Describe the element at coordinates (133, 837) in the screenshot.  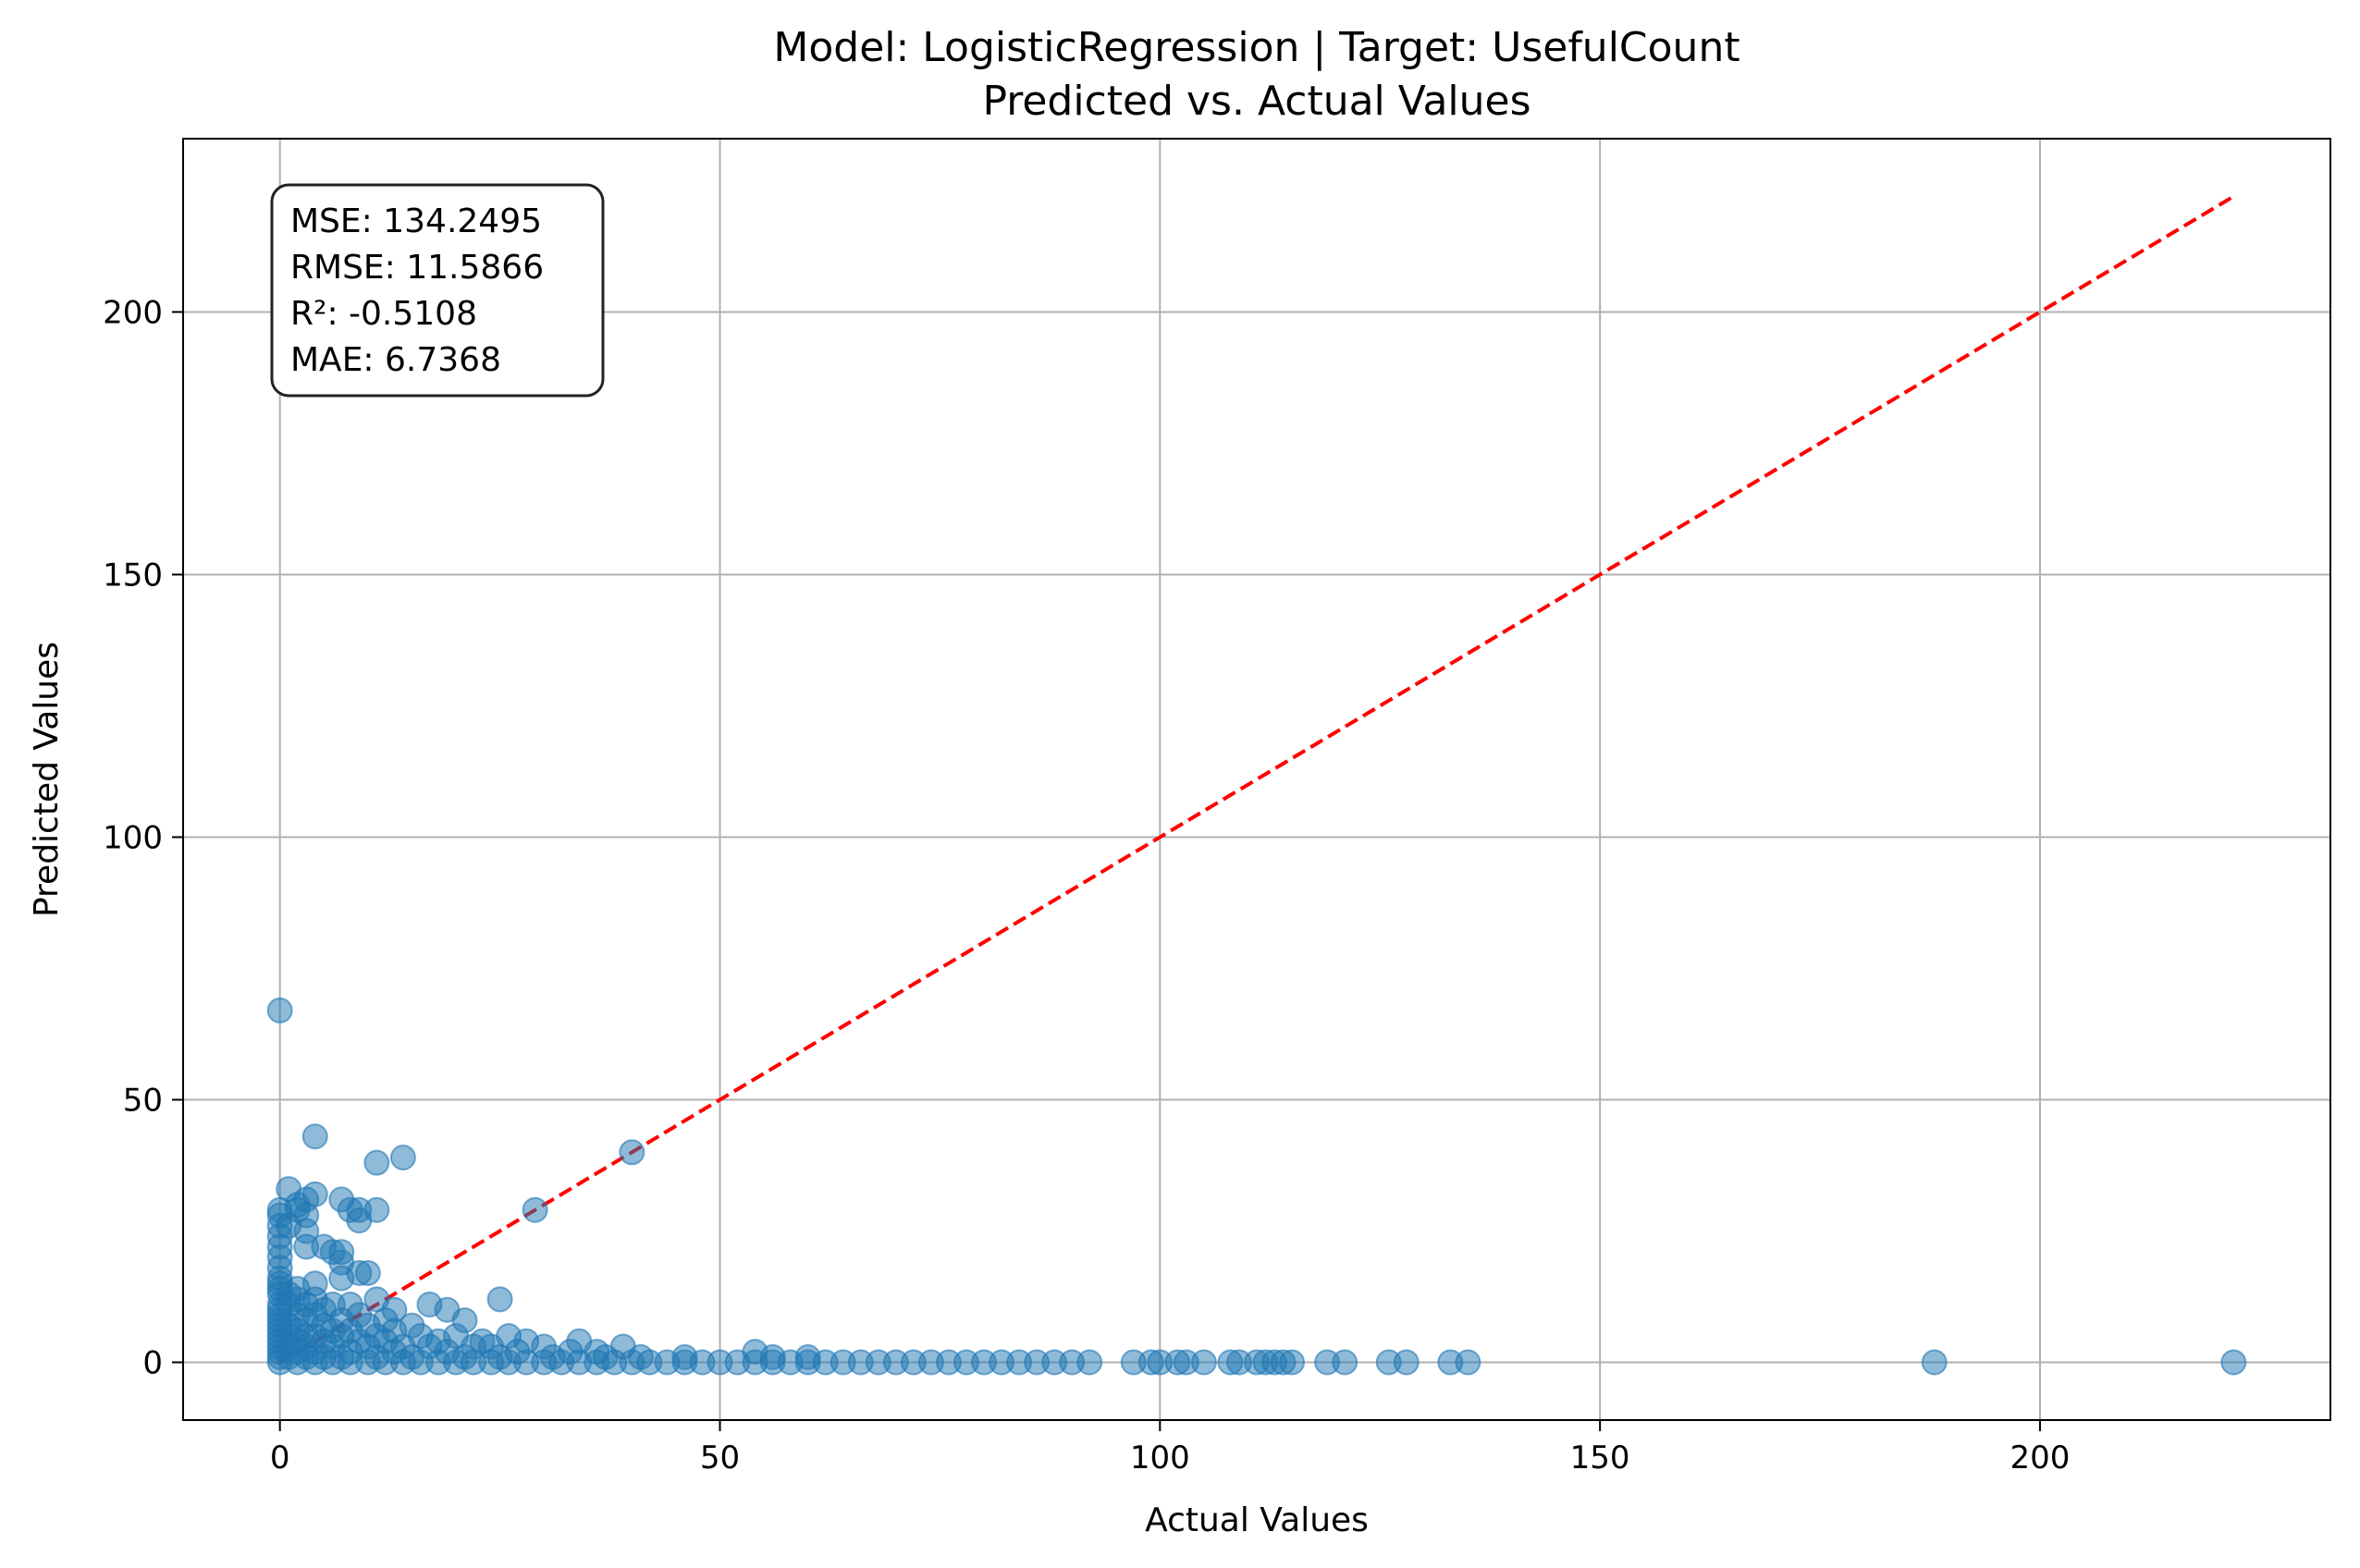
I see `y-tick-label: 100` at that location.